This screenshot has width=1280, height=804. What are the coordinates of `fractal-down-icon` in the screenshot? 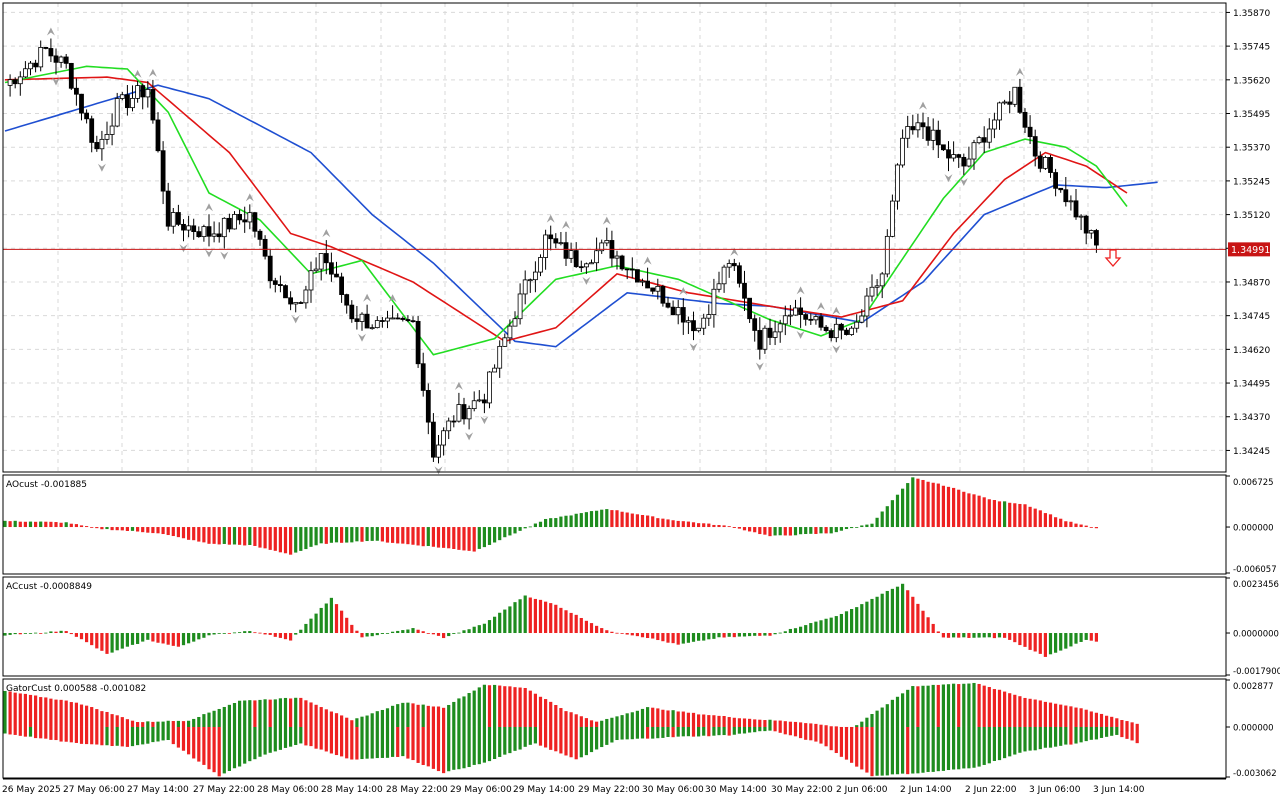 It's located at (693, 347).